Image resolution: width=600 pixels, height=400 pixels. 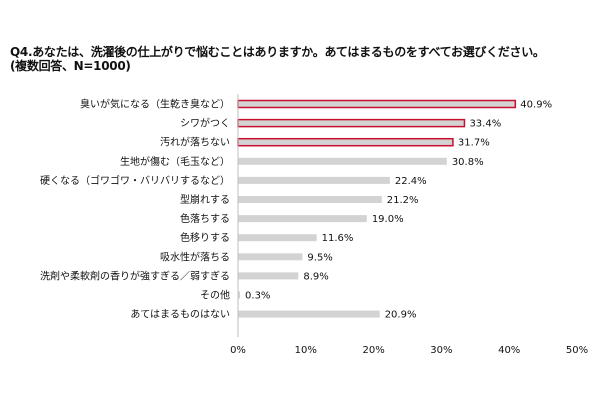 I want to click on category-label: 硬くなる（ゴワゴワ・バリバリするなど）, so click(x=135, y=180).